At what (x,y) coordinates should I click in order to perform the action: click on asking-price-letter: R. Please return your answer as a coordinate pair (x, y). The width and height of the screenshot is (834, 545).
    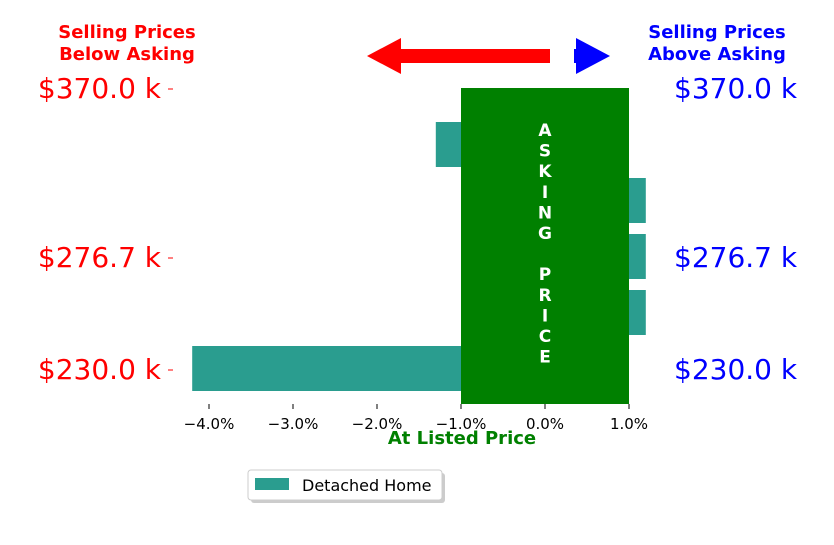
    Looking at the image, I should click on (544, 296).